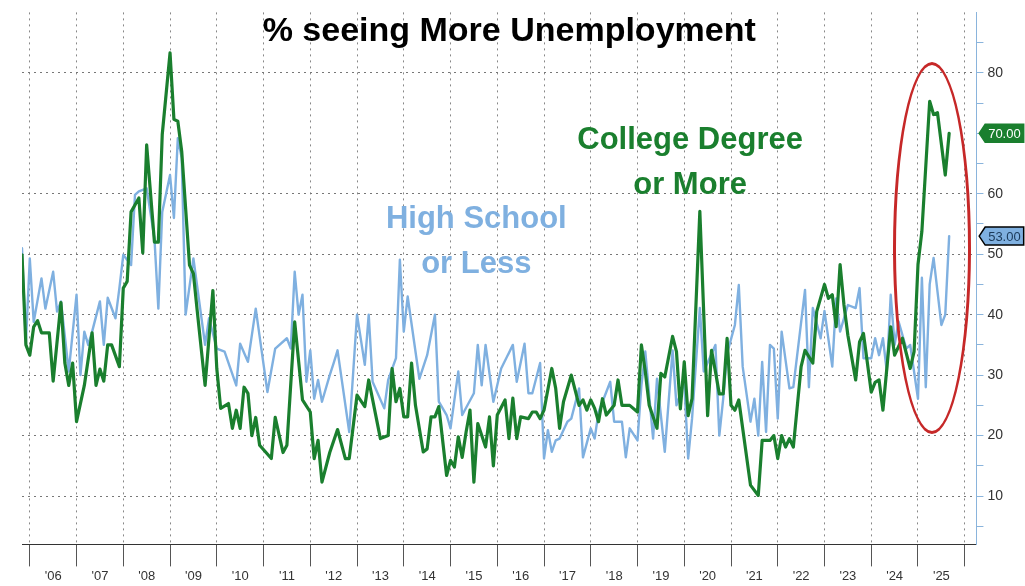 Image resolution: width=1025 pixels, height=586 pixels. What do you see at coordinates (995, 313) in the screenshot?
I see `y-tick-label: 40` at bounding box center [995, 313].